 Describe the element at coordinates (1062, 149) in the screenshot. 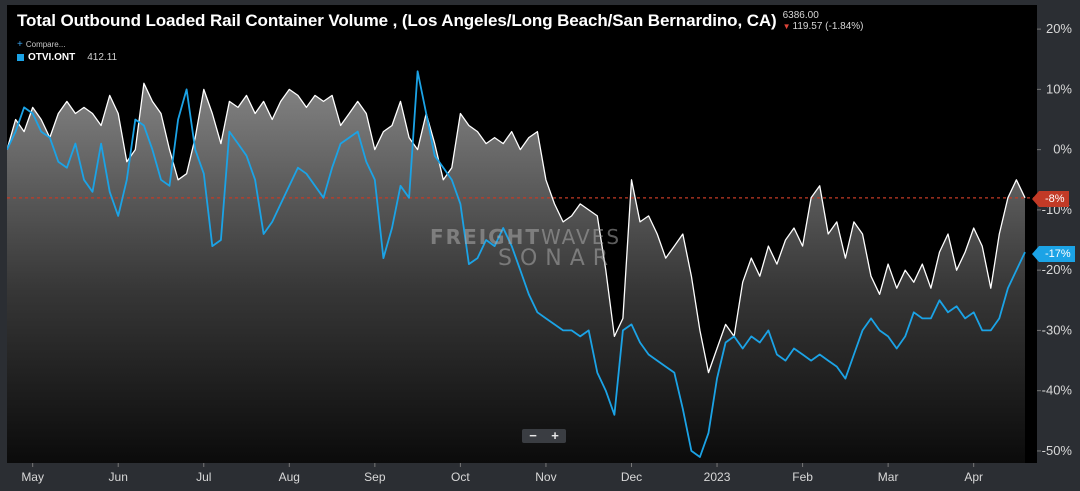

I see `y-tick-label: 0%` at that location.